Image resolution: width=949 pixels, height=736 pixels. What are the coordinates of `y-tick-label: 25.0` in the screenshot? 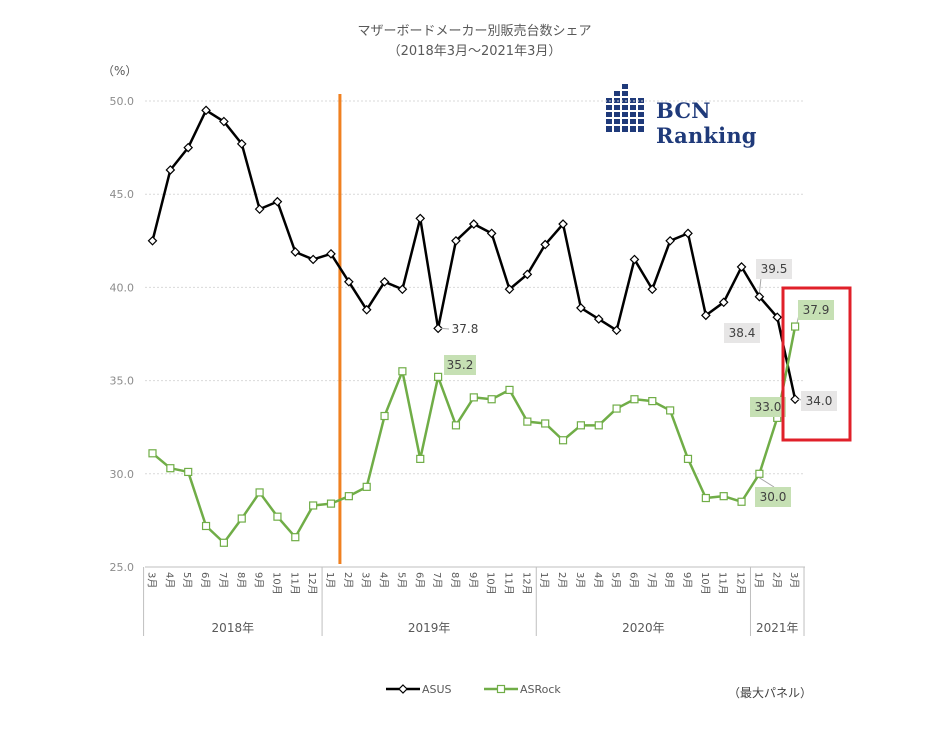 It's located at (122, 567).